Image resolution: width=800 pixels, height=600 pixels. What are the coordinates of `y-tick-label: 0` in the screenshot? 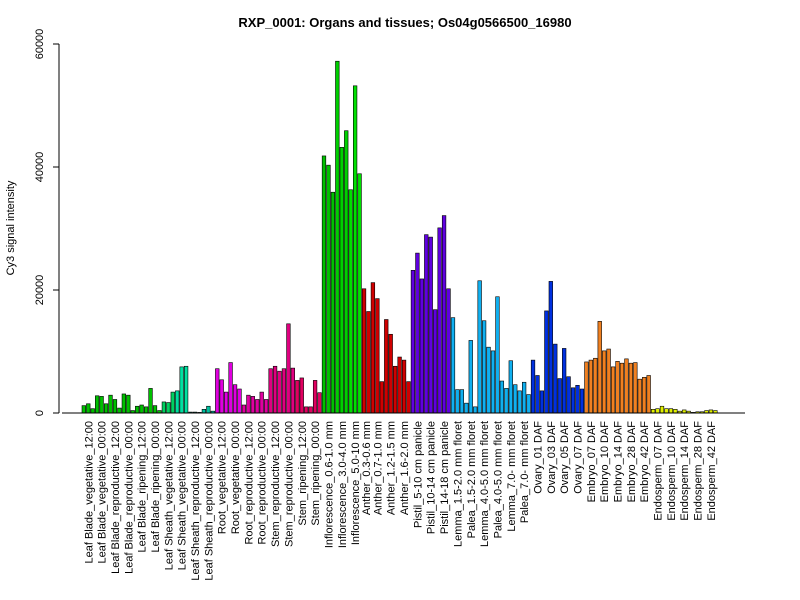 It's located at (40, 413).